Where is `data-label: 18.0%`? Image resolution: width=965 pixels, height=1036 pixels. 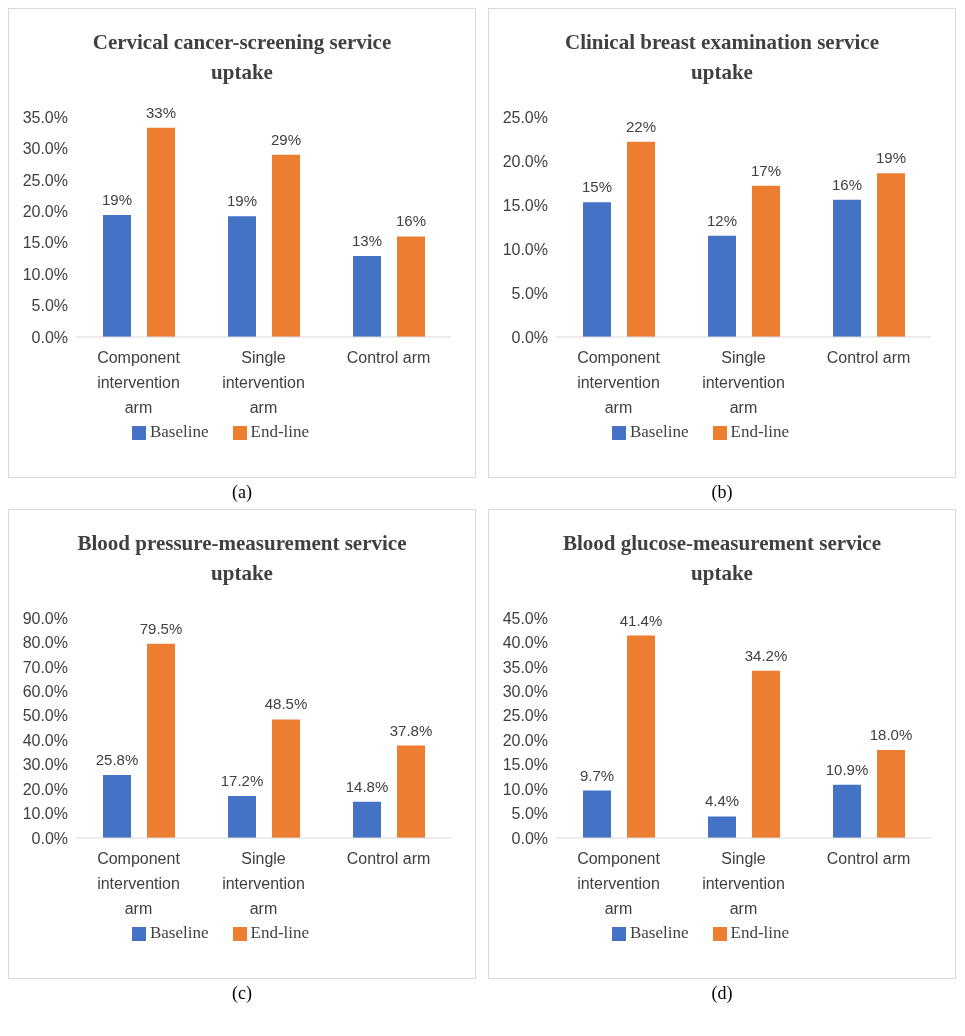 data-label: 18.0% is located at coordinates (891, 734).